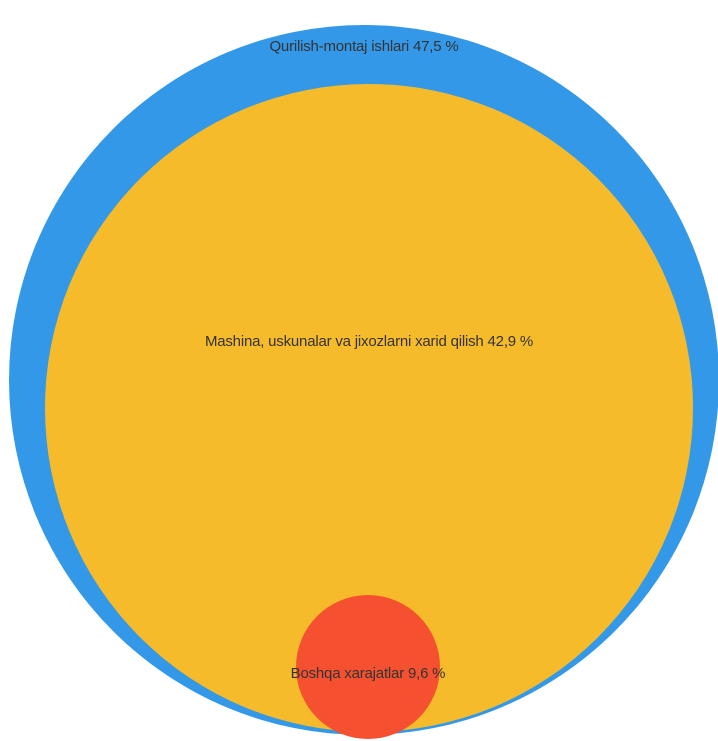 This screenshot has height=741, width=718. I want to click on bubble-boshqa-xarajatlar, so click(368, 667).